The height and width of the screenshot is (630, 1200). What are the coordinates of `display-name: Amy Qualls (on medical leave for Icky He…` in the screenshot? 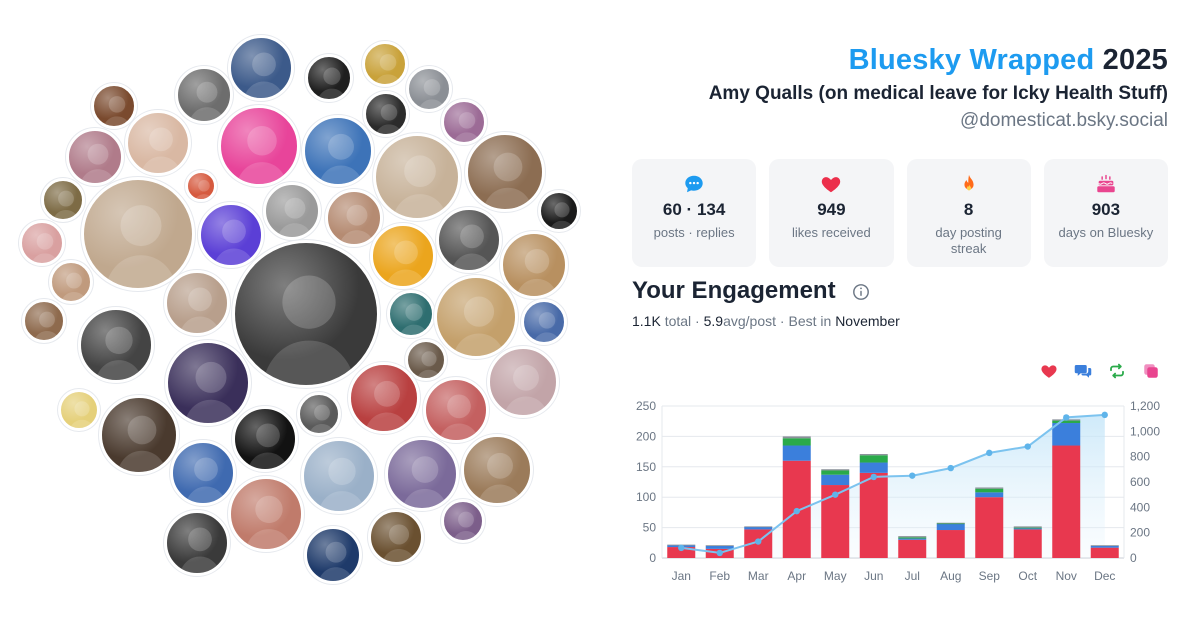 It's located at (938, 93).